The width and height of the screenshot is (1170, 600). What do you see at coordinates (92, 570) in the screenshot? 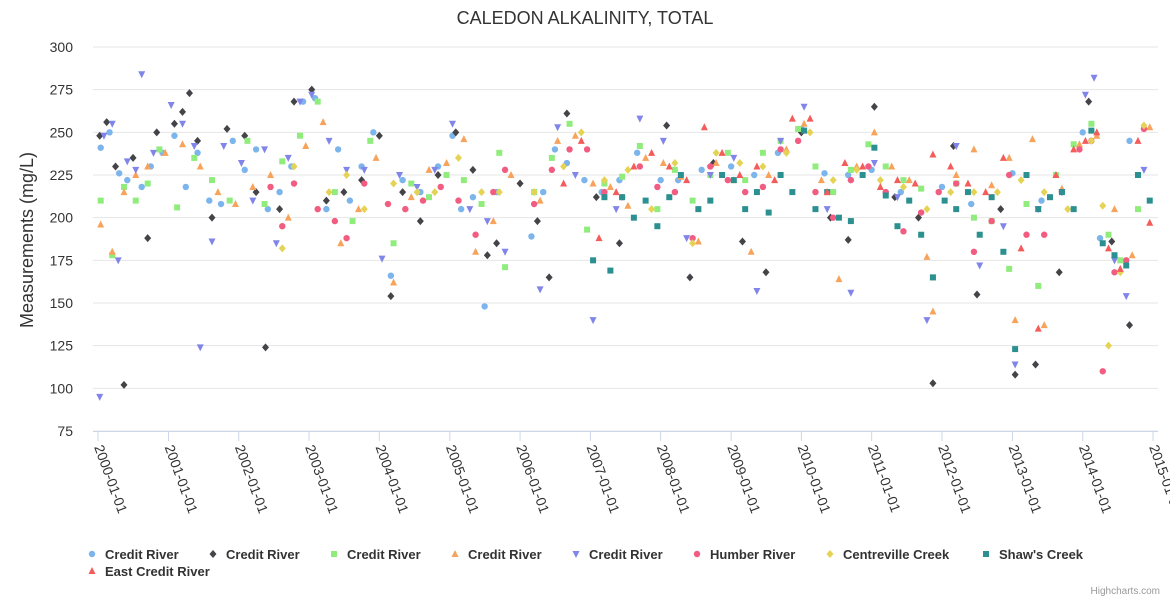
I see `legend-marker` at bounding box center [92, 570].